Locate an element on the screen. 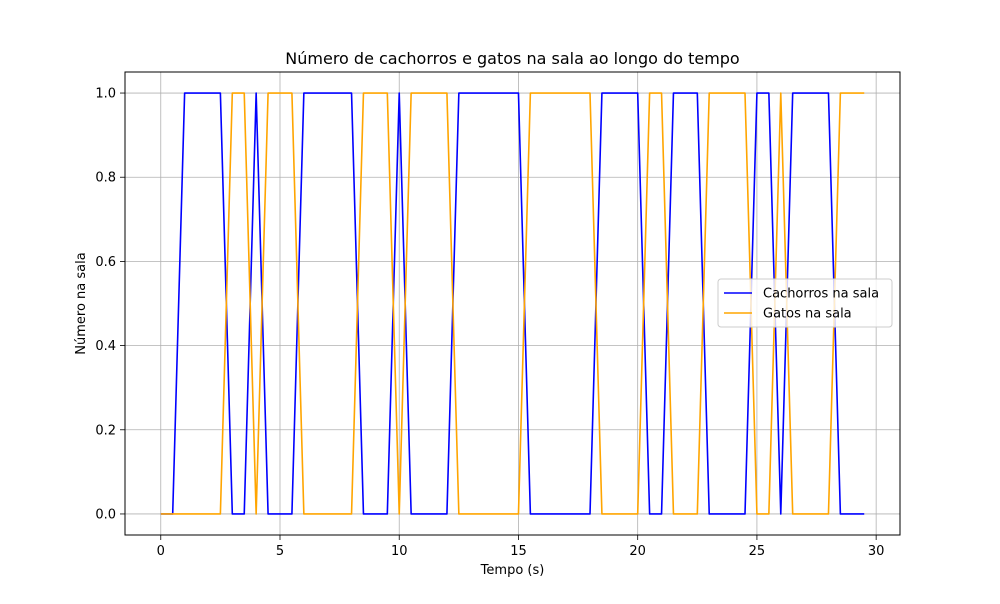 The width and height of the screenshot is (1000, 604). y-tick-label: 0.4 is located at coordinates (105, 346).